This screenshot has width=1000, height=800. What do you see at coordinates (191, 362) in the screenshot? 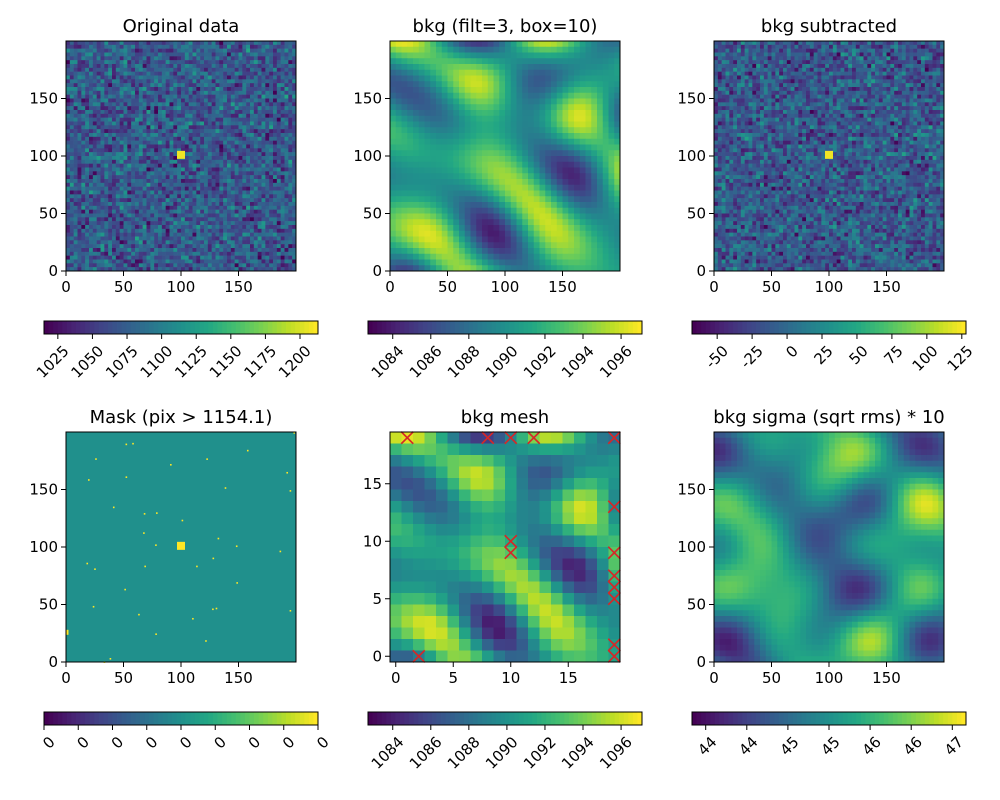
I see `colorbar-tick-label: 1125` at bounding box center [191, 362].